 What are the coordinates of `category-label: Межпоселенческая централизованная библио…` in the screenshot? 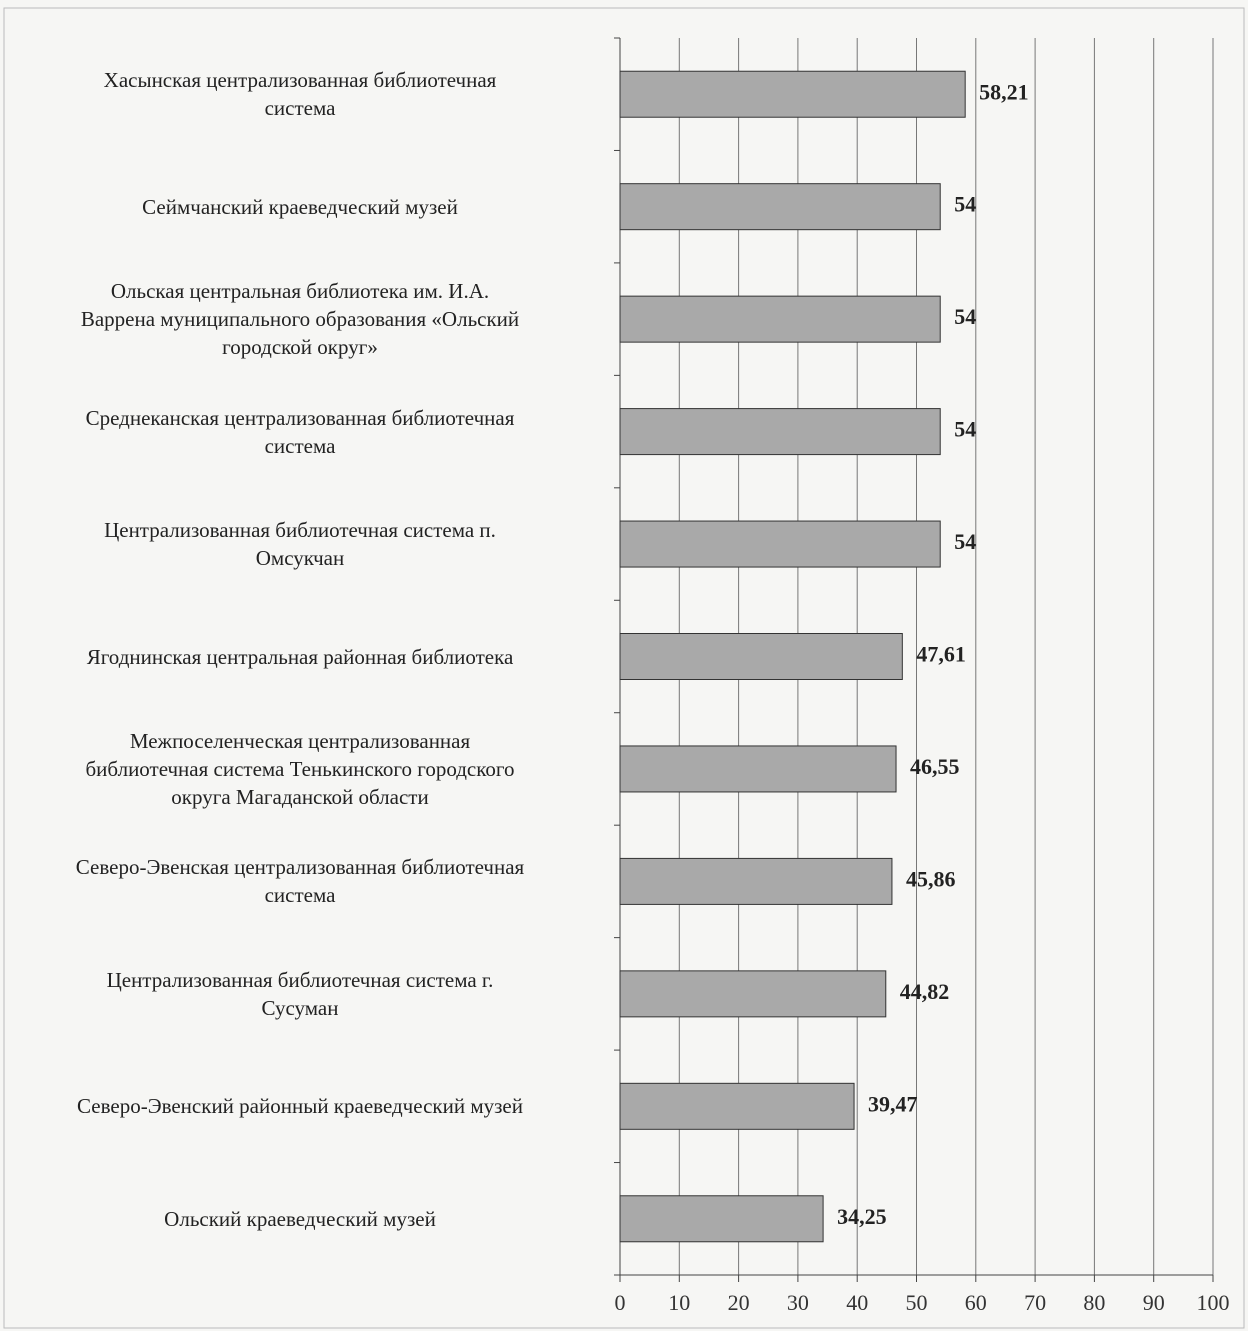 It's located at (300, 768).